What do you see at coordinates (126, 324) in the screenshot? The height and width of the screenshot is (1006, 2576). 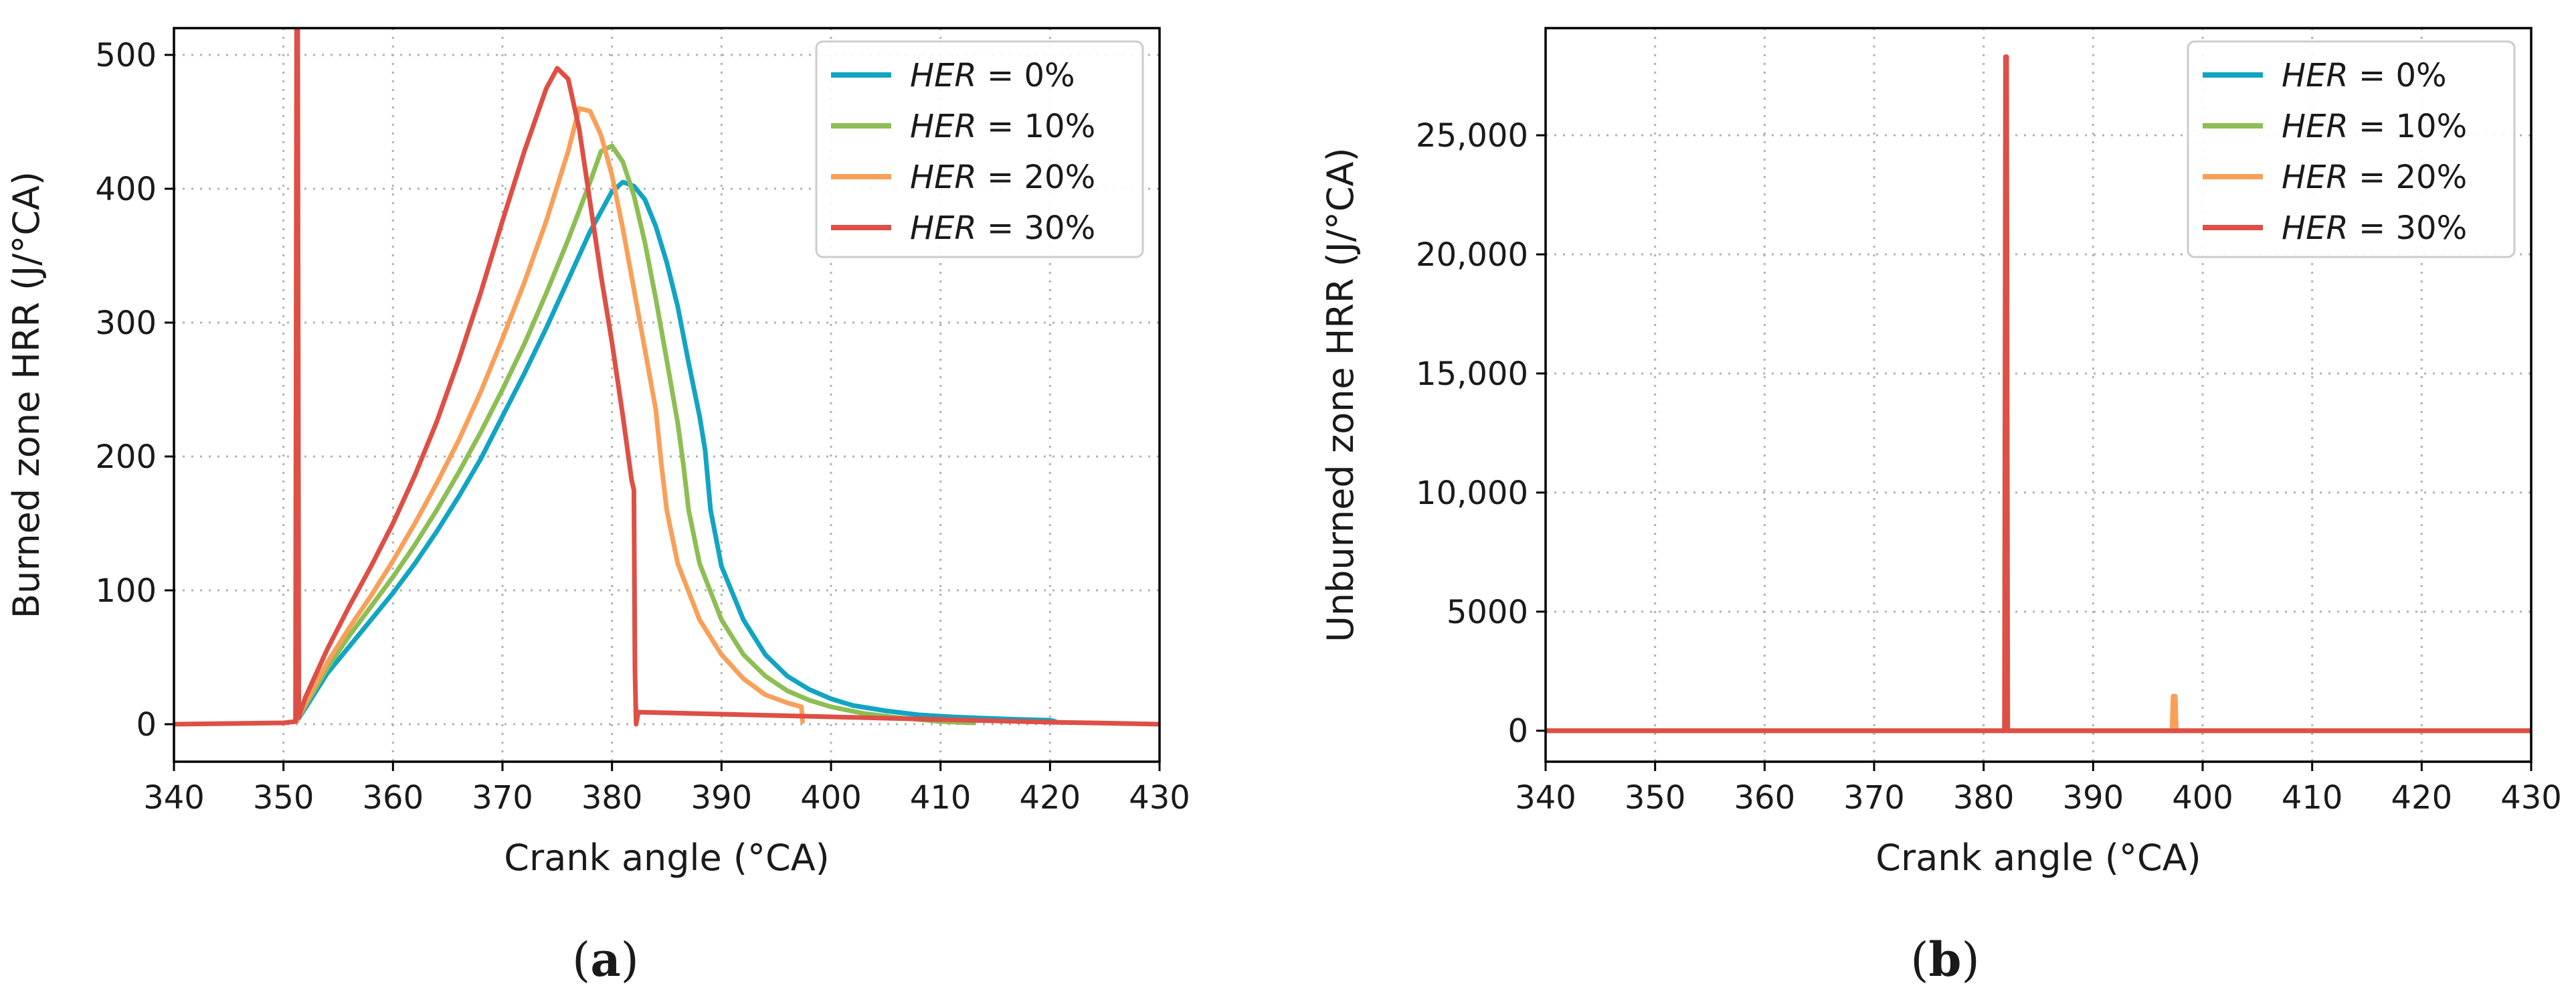 I see `y-tick-label: 300` at bounding box center [126, 324].